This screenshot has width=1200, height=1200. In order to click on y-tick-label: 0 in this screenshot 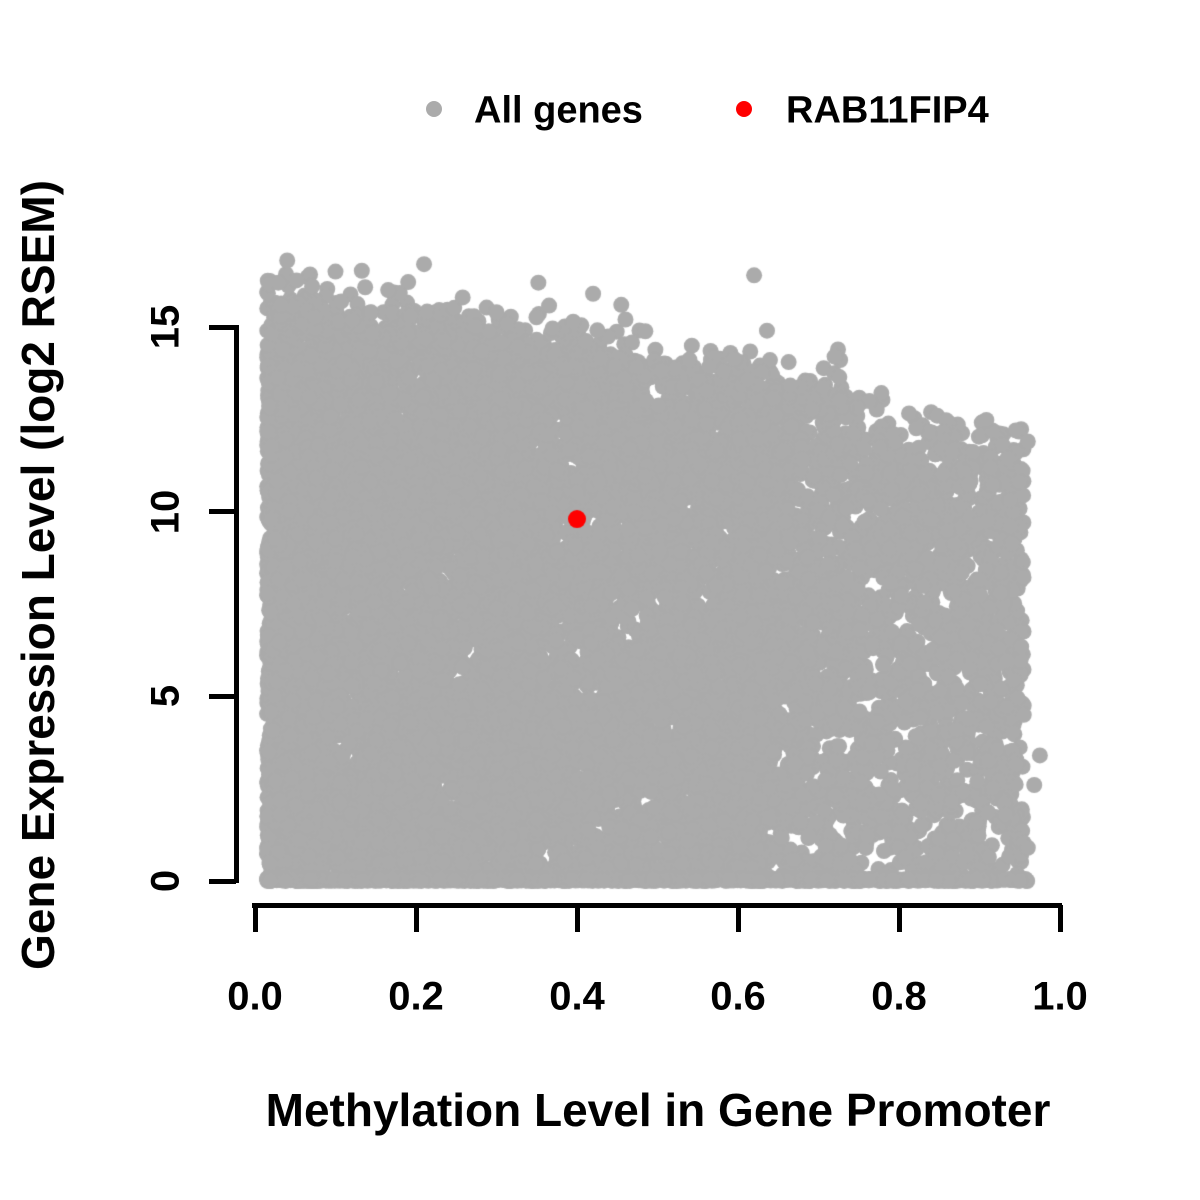, I will do `click(165, 881)`.